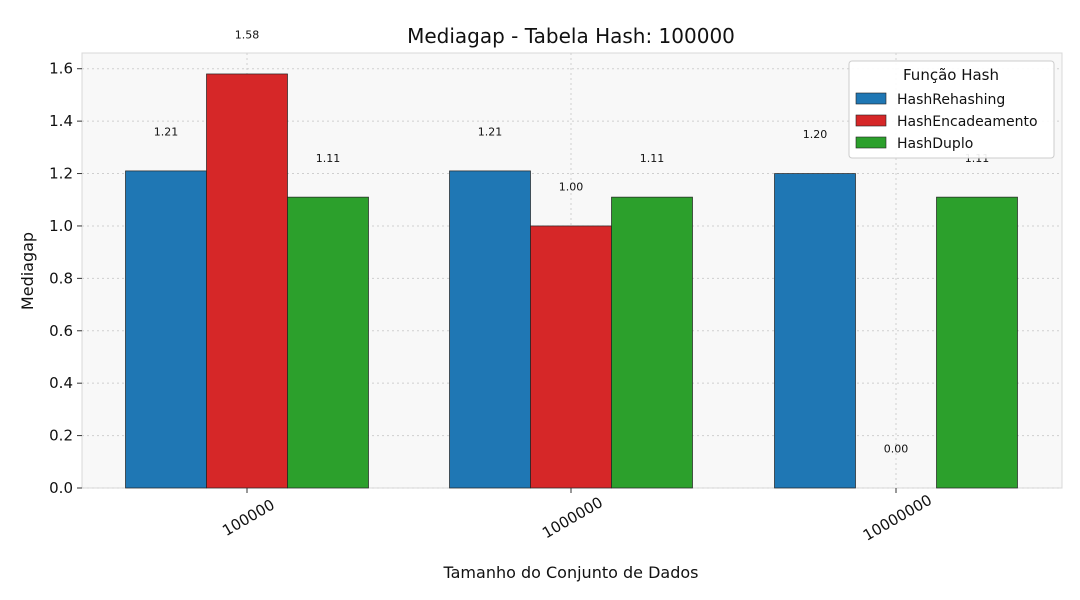 This screenshot has width=1080, height=600. Describe the element at coordinates (61, 488) in the screenshot. I see `y-tick-label: 0.0` at that location.